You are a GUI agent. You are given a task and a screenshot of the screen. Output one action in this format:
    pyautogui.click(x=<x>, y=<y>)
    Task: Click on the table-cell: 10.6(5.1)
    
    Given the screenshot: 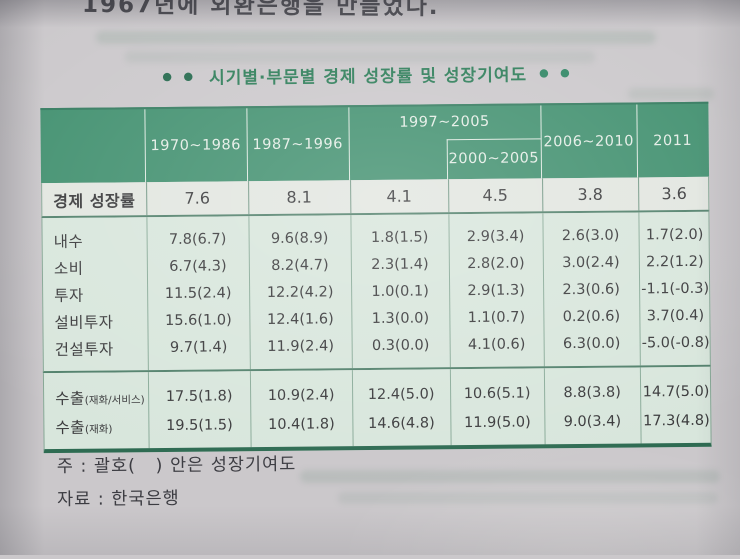 What is the action you would take?
    pyautogui.click(x=497, y=393)
    